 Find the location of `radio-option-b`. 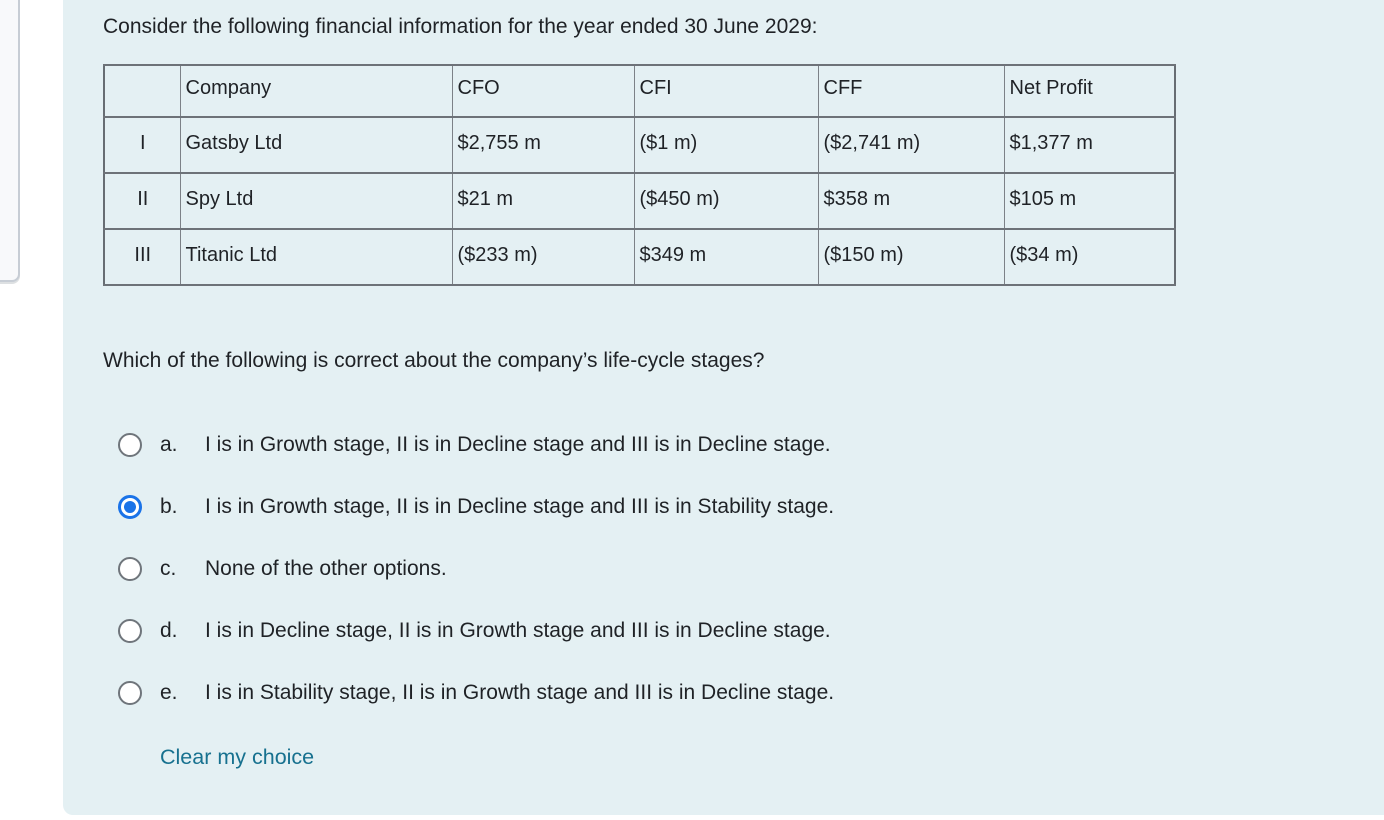

radio-option-b is located at coordinates (130, 507).